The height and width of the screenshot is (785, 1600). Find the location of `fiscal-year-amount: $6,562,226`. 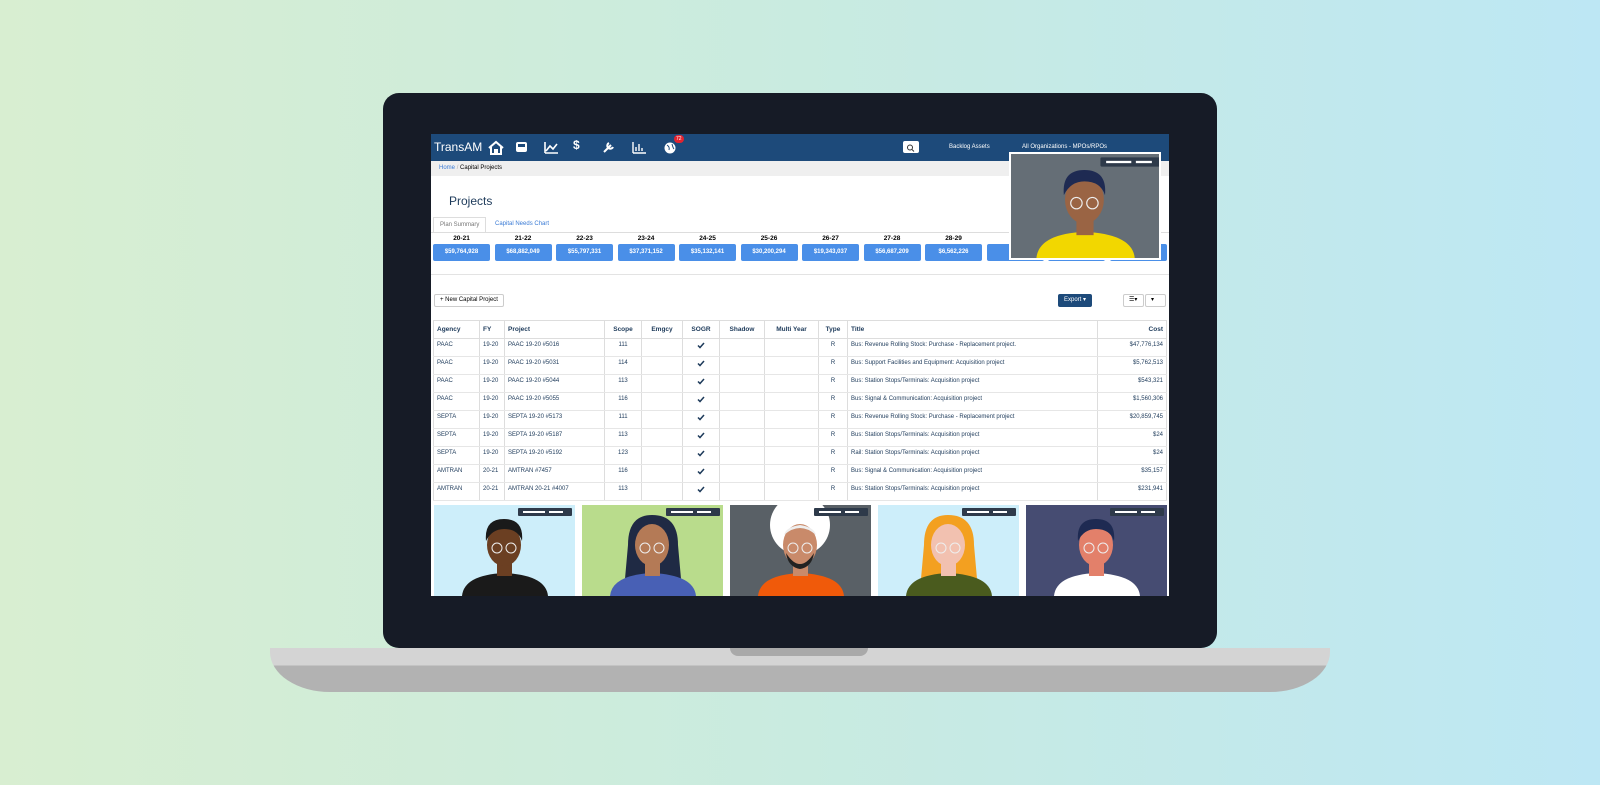

fiscal-year-amount: $6,562,226 is located at coordinates (953, 252).